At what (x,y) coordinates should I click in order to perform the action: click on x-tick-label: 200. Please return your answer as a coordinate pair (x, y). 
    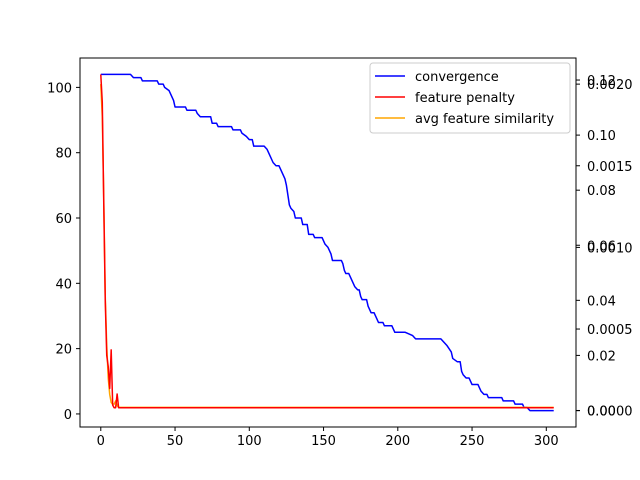
    Looking at the image, I should click on (397, 441).